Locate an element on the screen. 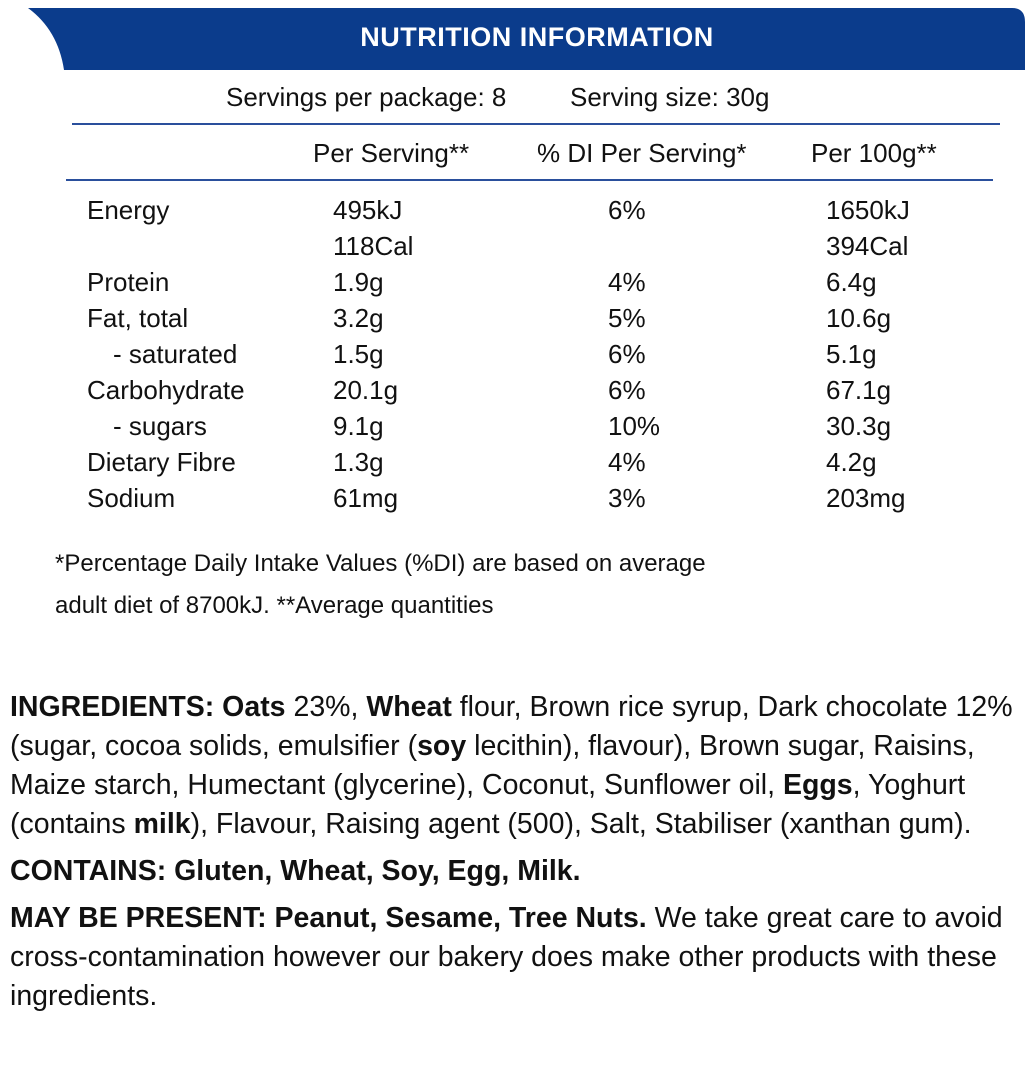 The image size is (1034, 1066). bold-text: soy is located at coordinates (442, 746).